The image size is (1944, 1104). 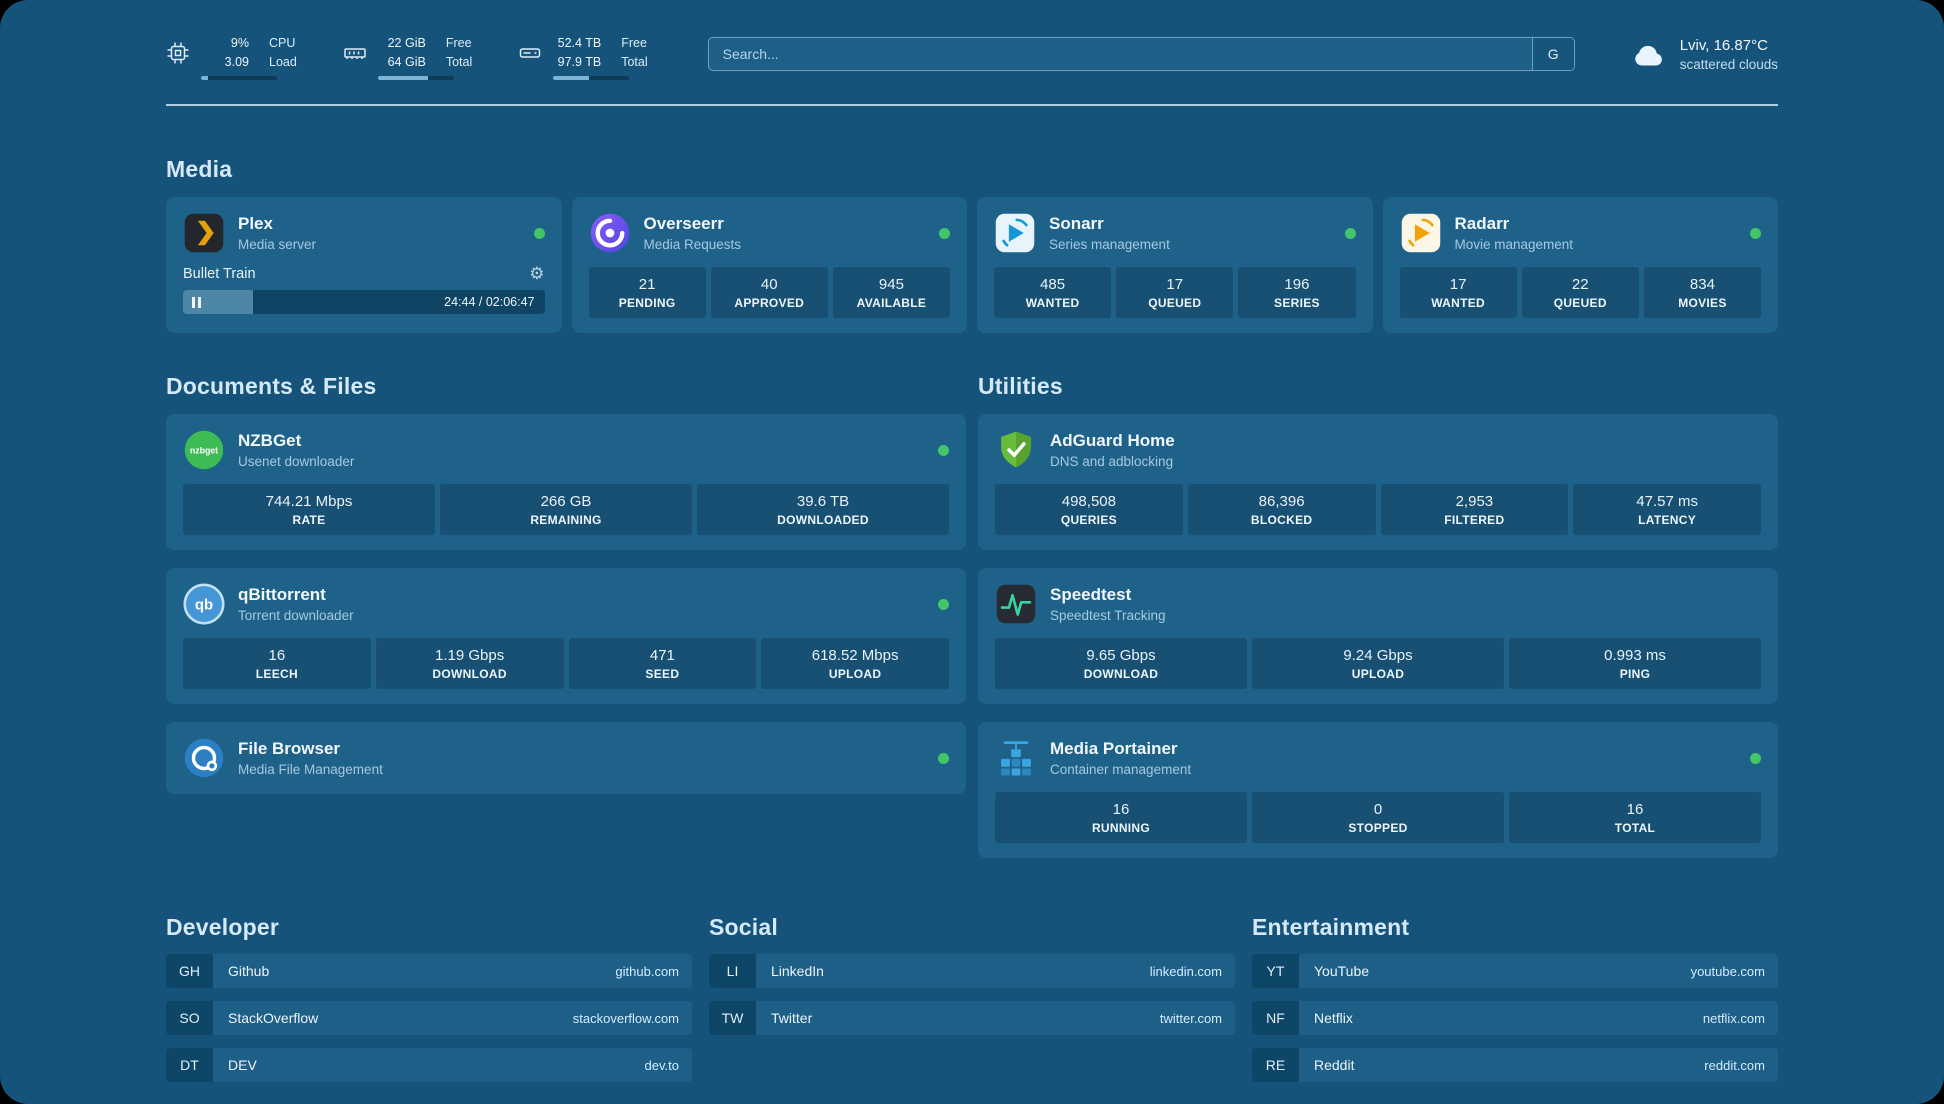 What do you see at coordinates (647, 293) in the screenshot?
I see `stat-pending: 21 PENDING` at bounding box center [647, 293].